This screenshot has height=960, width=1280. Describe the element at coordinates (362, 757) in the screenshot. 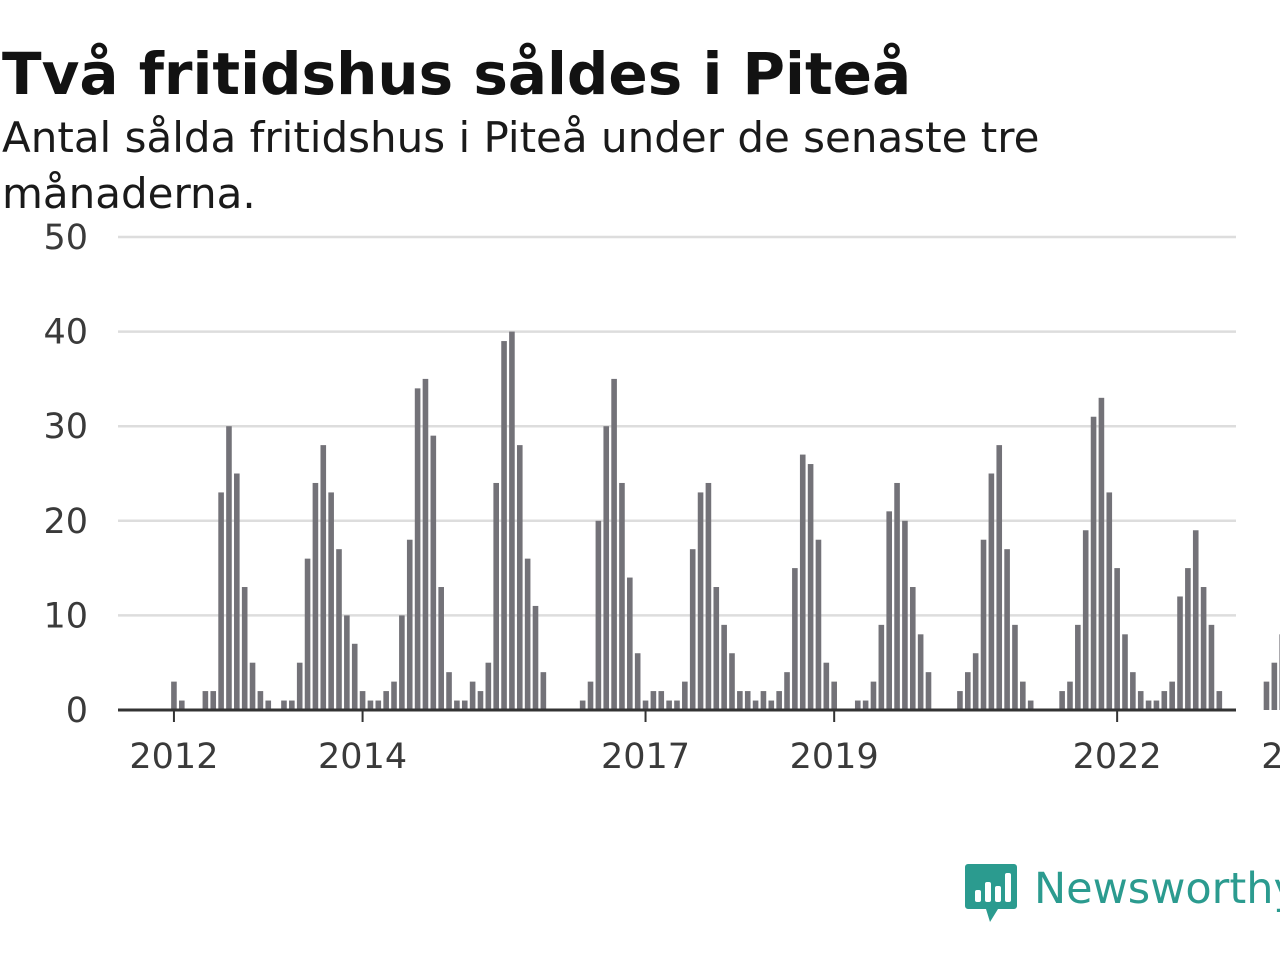

I see `x-tick-label: 2014` at that location.